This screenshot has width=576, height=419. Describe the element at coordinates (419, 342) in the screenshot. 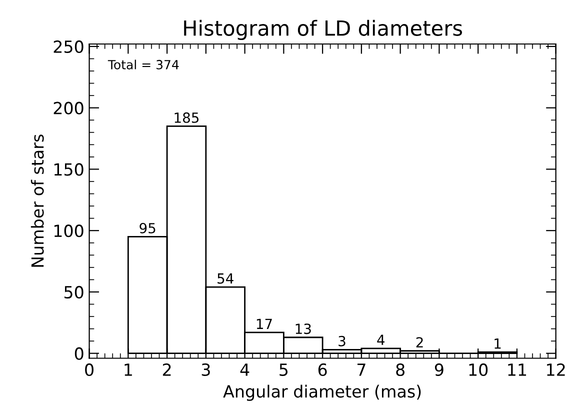

I see `data-label: 2` at that location.